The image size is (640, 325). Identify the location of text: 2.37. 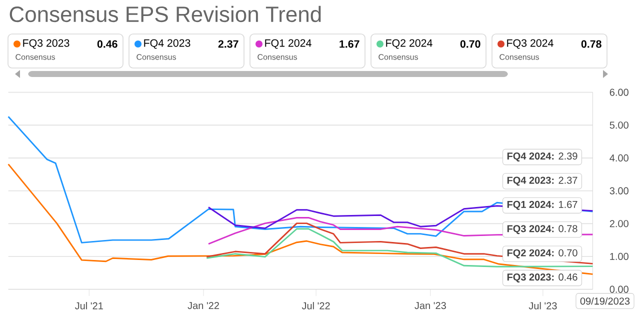
(228, 44).